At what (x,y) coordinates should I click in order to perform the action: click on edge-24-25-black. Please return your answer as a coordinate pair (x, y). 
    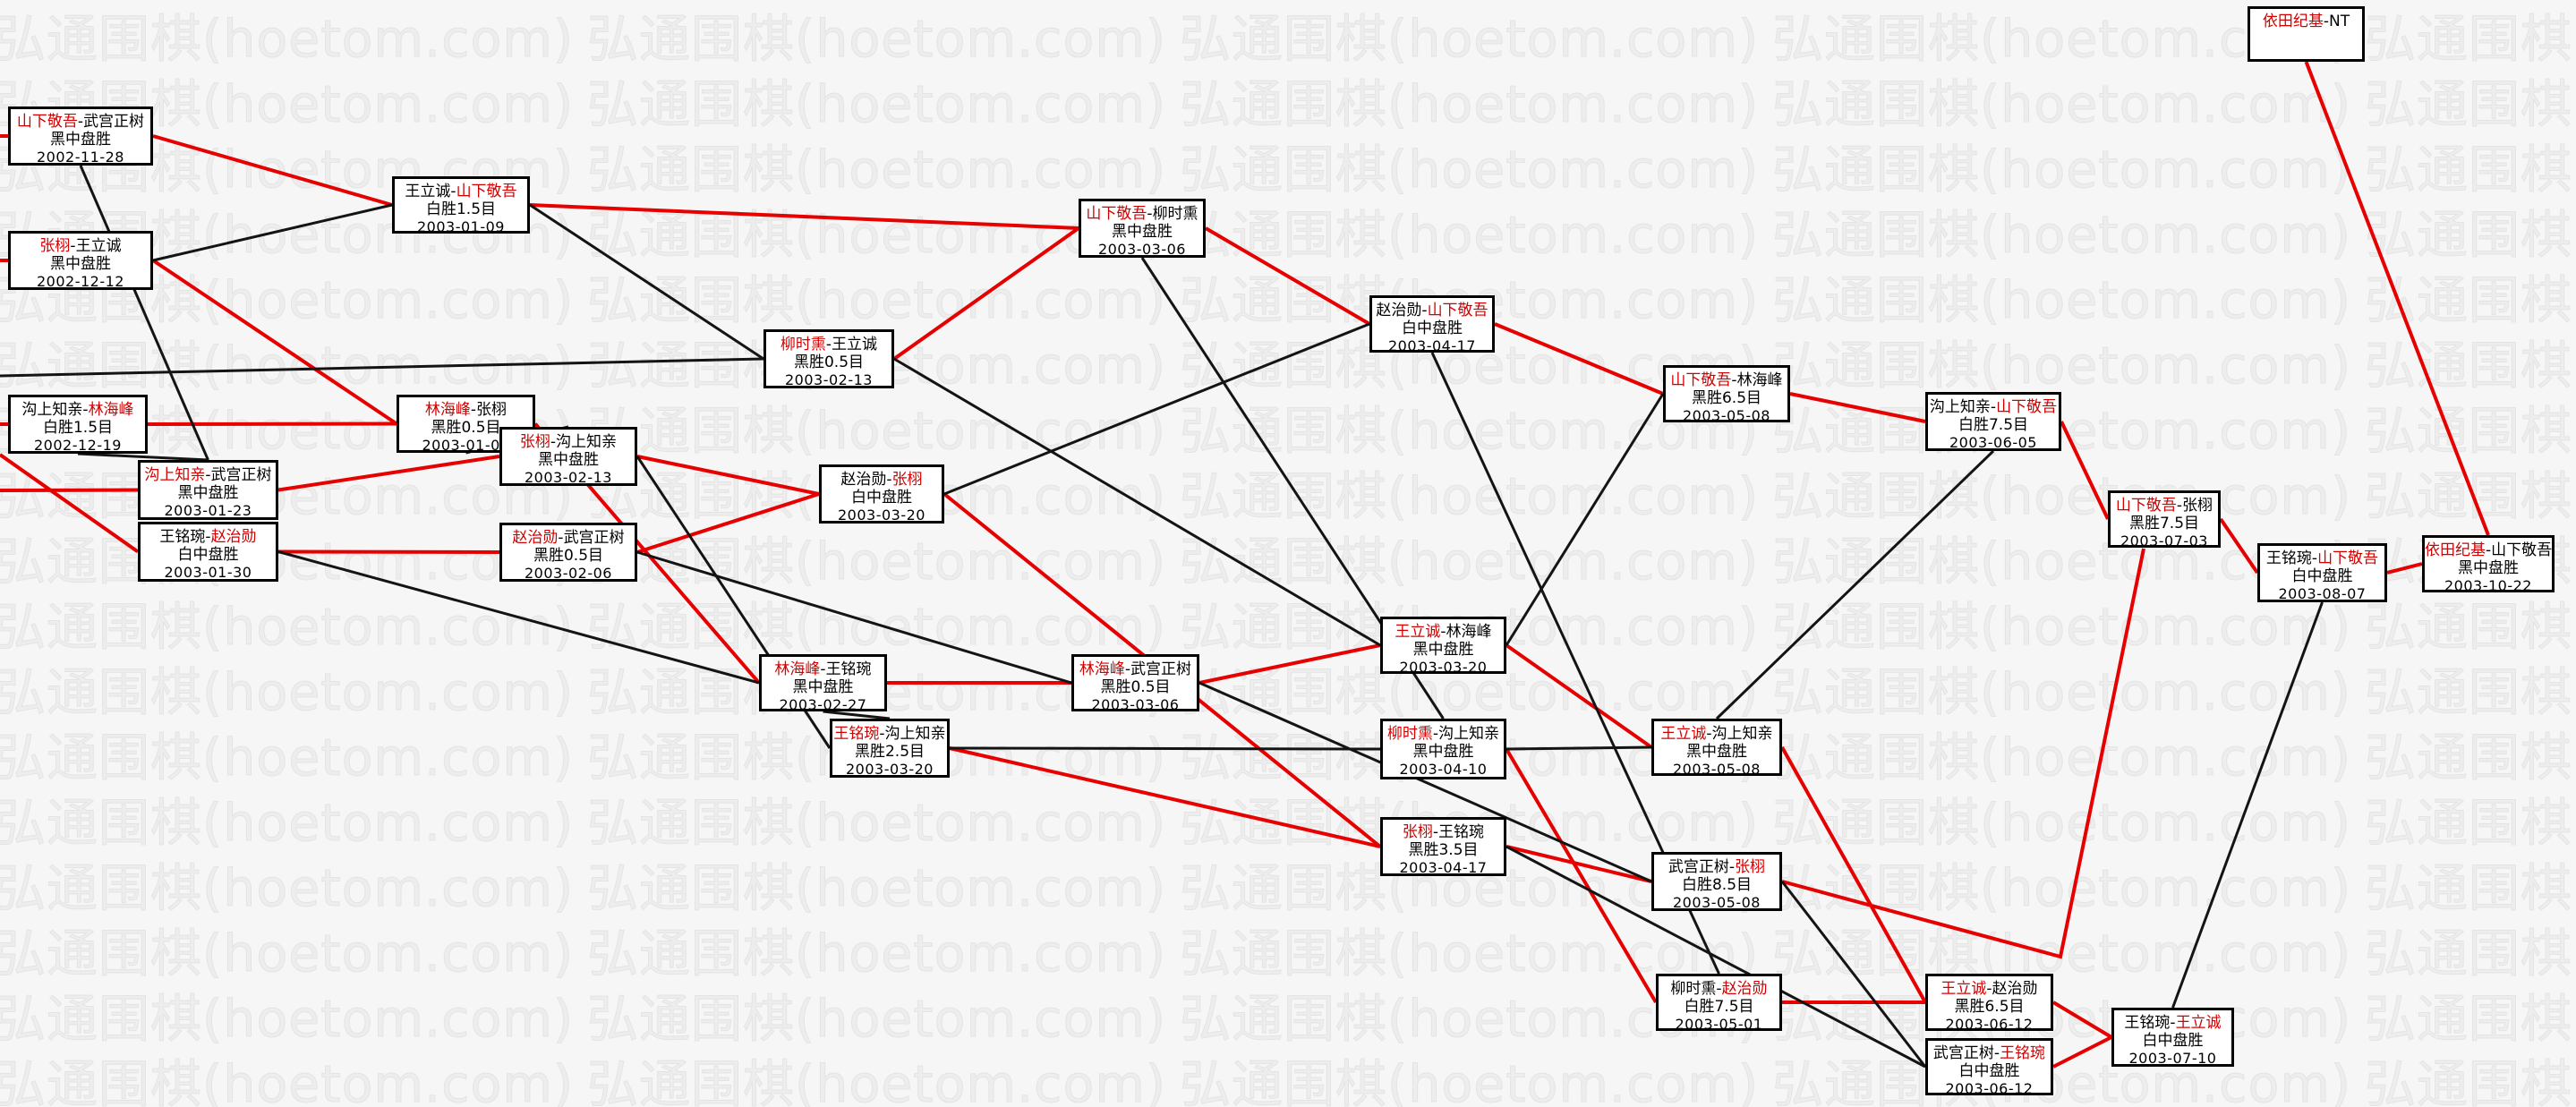
    Looking at the image, I should click on (1579, 748).